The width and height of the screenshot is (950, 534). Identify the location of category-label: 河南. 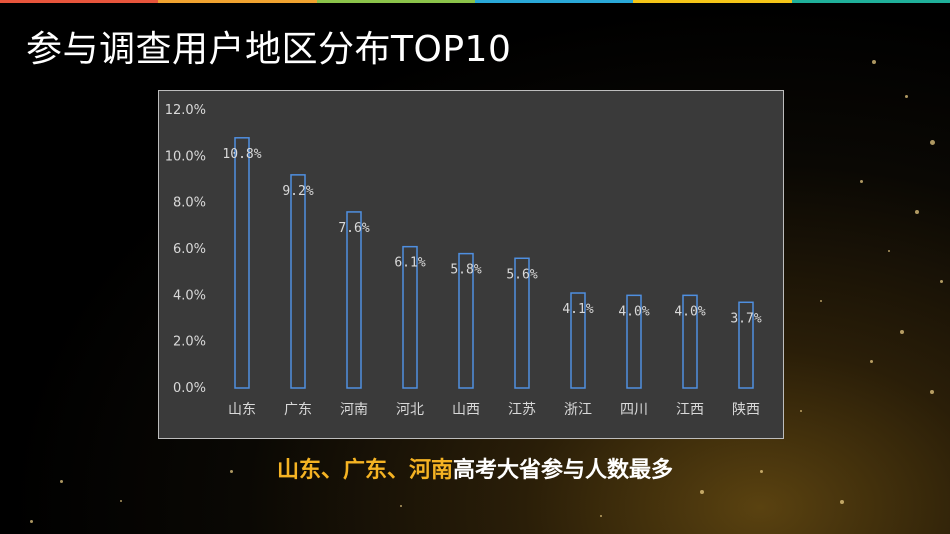
(354, 410).